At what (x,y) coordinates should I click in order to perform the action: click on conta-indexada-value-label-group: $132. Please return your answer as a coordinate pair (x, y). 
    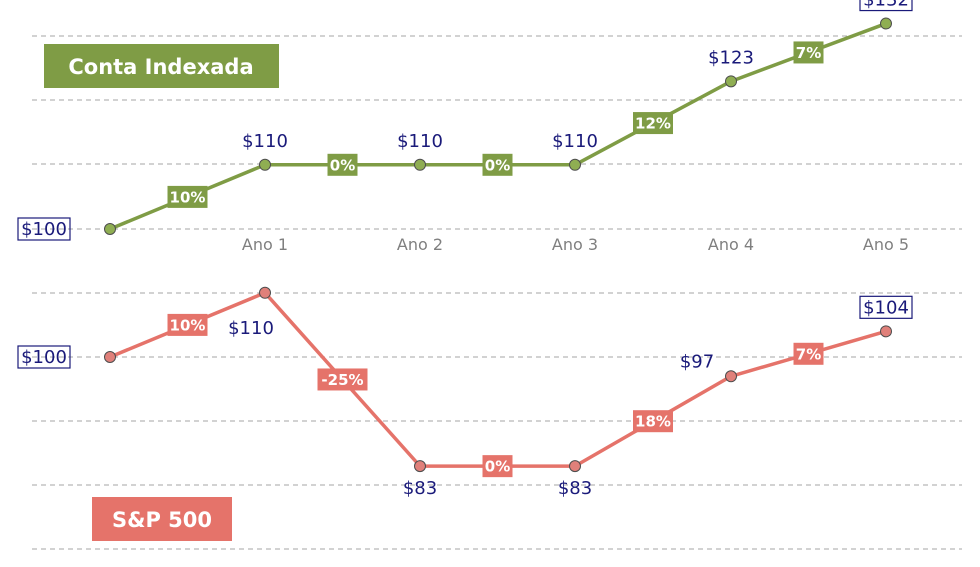
    Looking at the image, I should click on (886, 6).